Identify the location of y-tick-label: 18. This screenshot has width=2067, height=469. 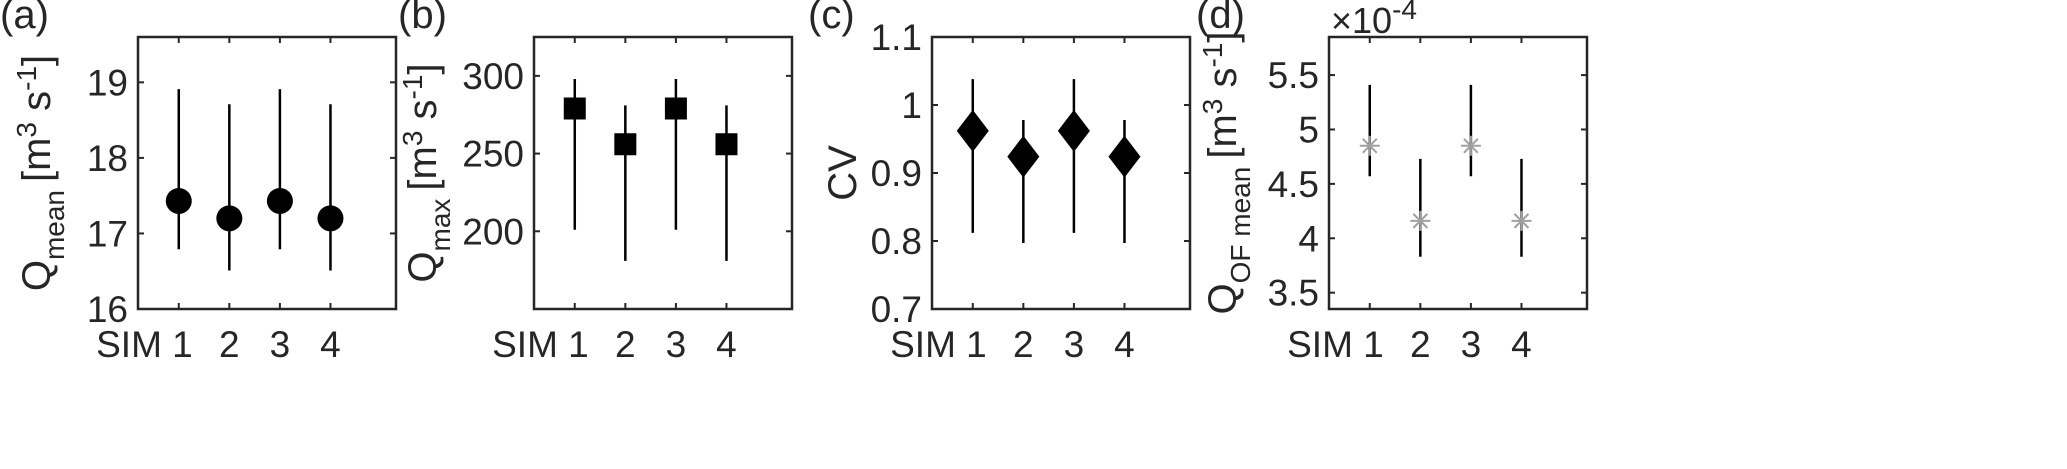
(107, 158).